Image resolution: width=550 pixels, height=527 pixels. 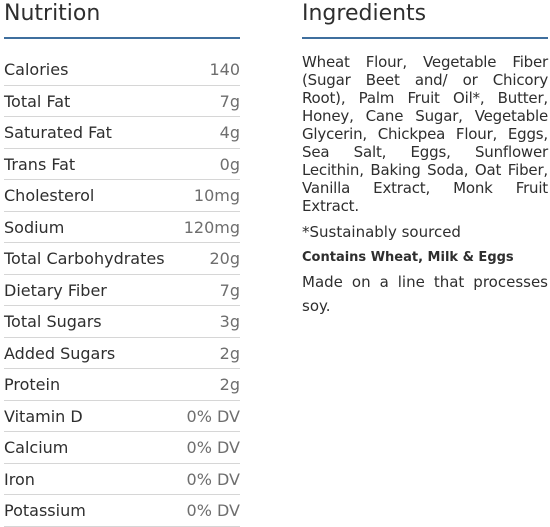 What do you see at coordinates (122, 511) in the screenshot?
I see `table-row: Potassium 0% DV` at bounding box center [122, 511].